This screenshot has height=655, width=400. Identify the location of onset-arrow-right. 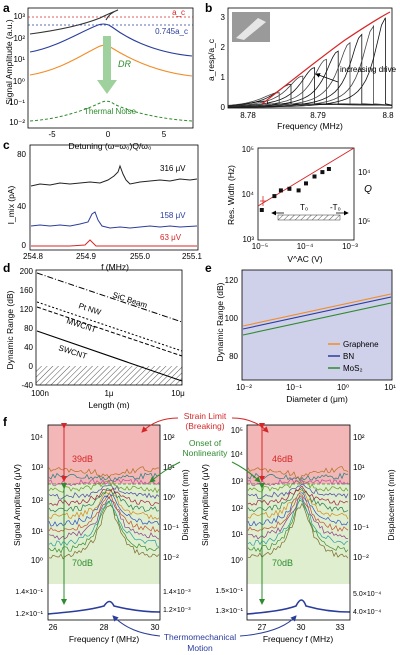
(246, 472).